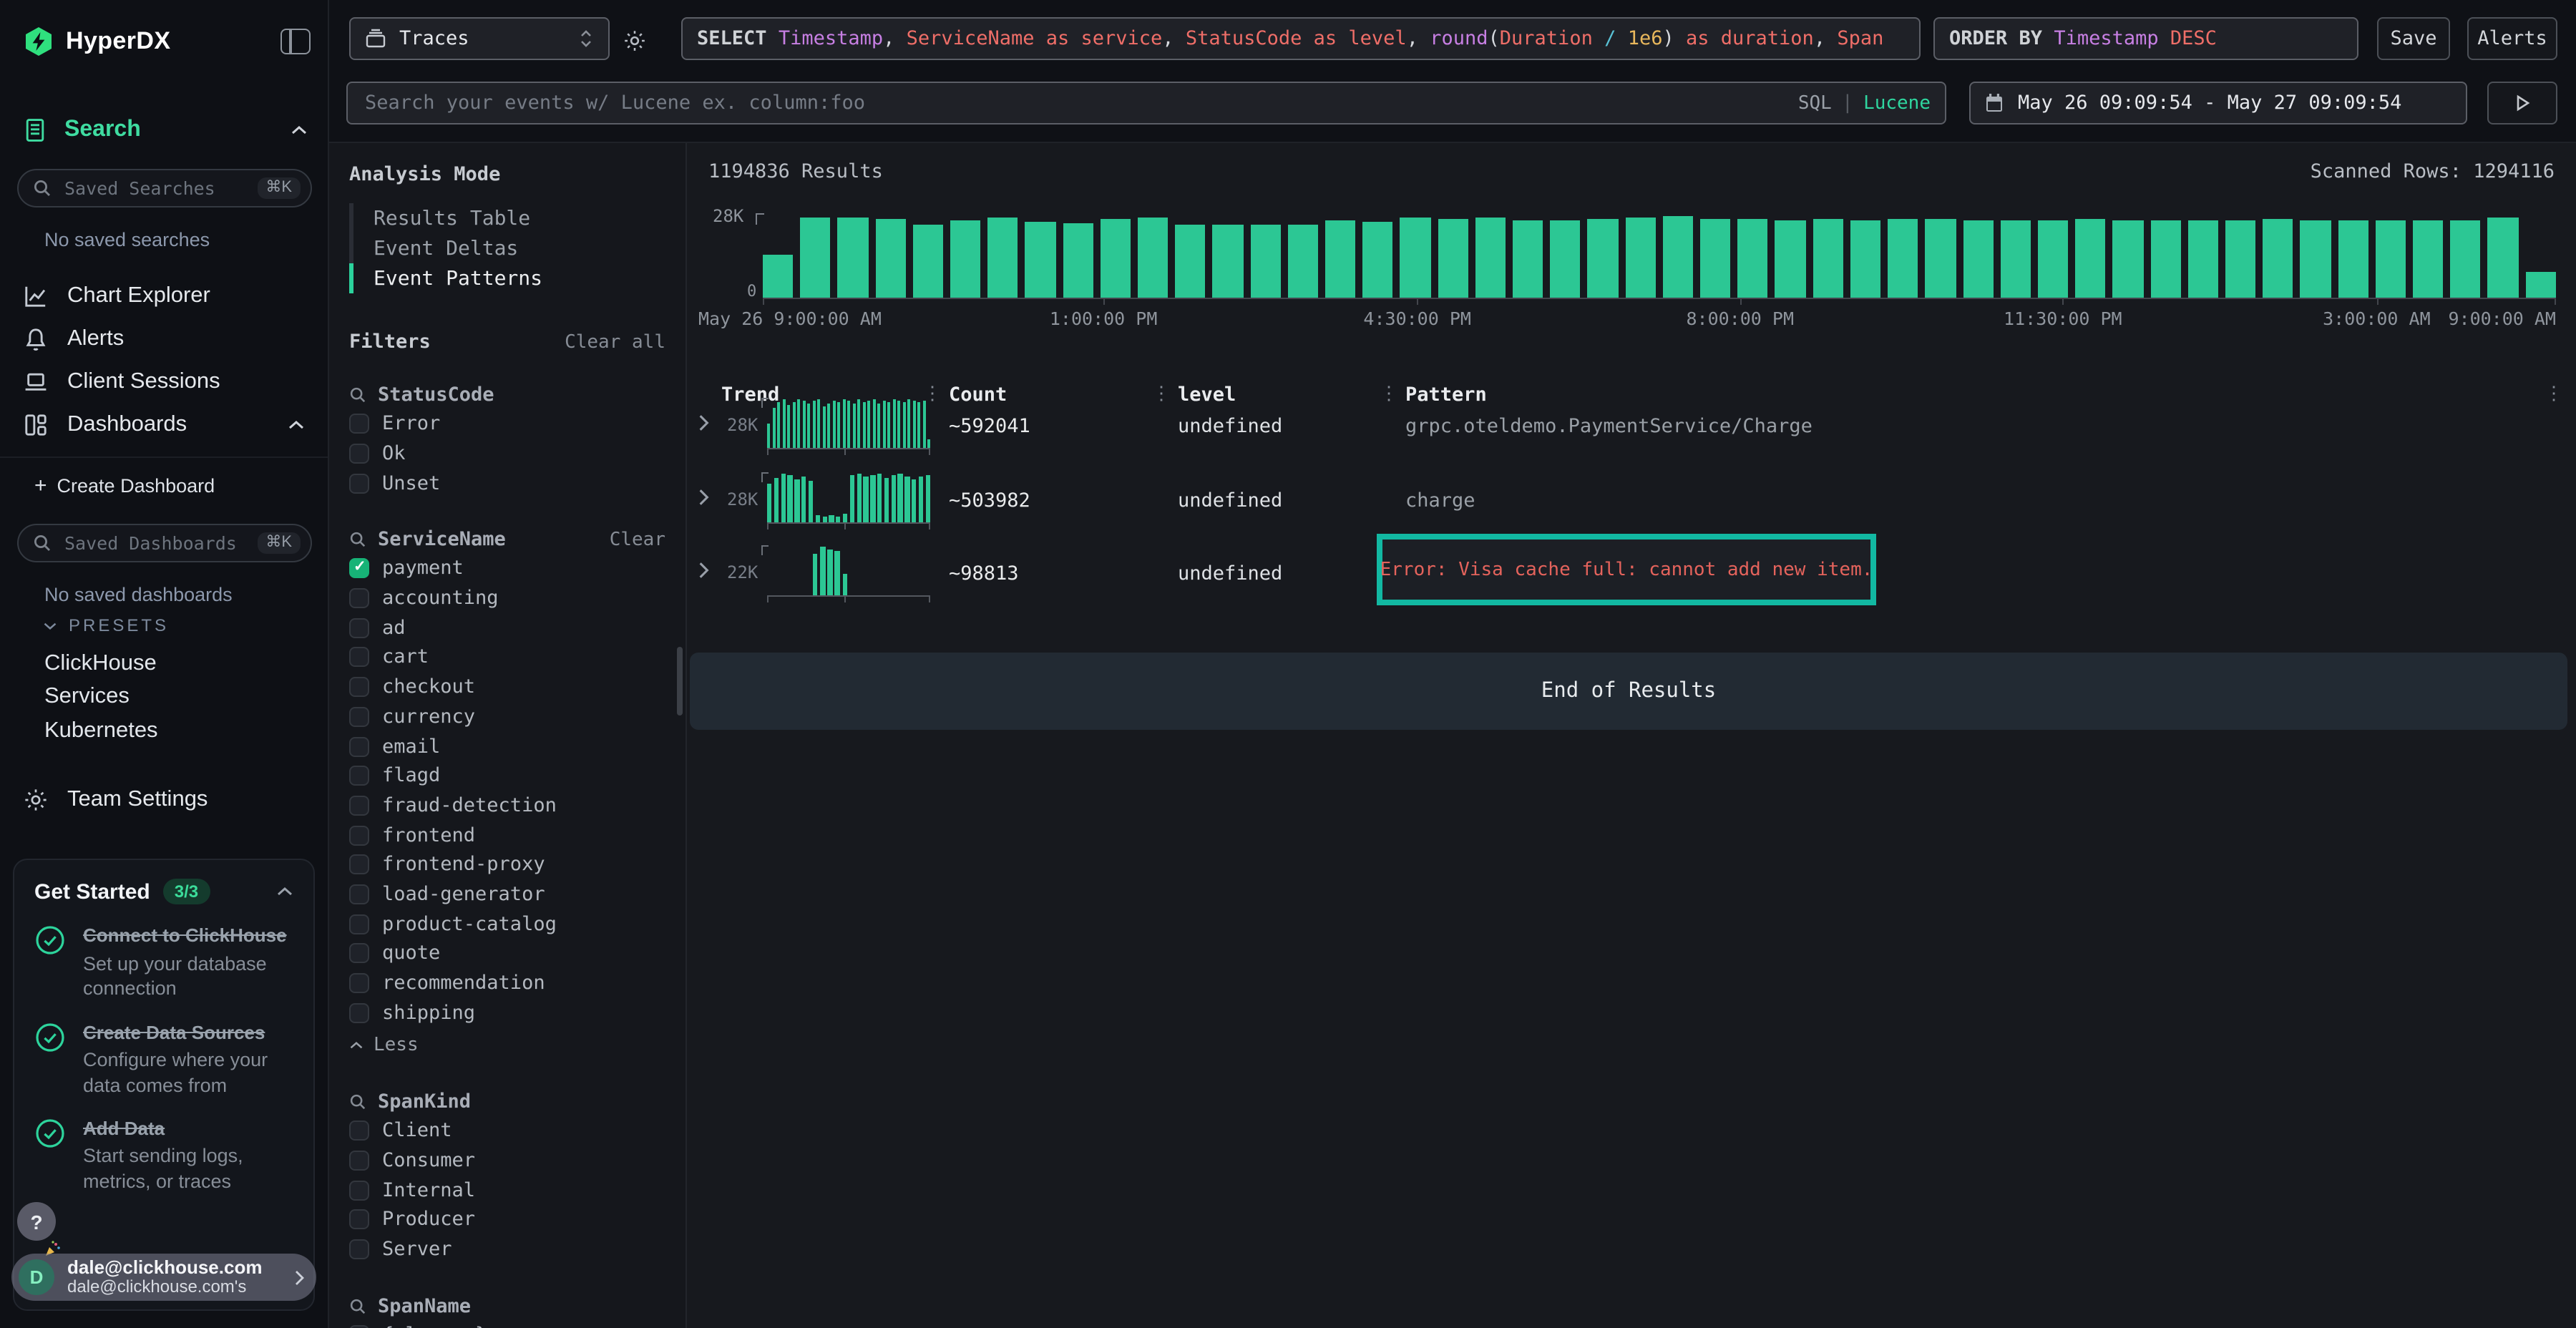 The width and height of the screenshot is (2576, 1328). I want to click on filter-option-shipping: shipping, so click(507, 1013).